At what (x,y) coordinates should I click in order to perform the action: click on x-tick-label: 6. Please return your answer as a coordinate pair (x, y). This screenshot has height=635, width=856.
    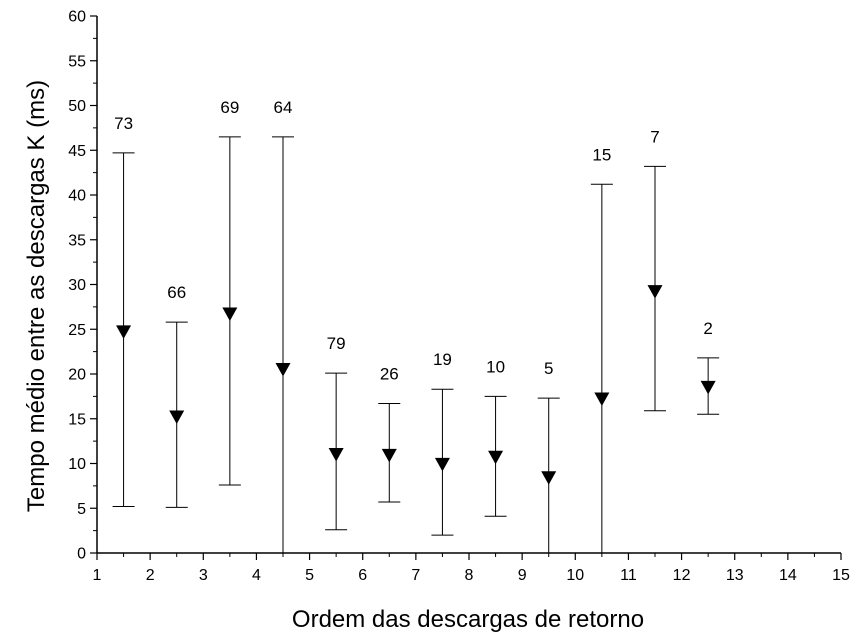
    Looking at the image, I should click on (362, 575).